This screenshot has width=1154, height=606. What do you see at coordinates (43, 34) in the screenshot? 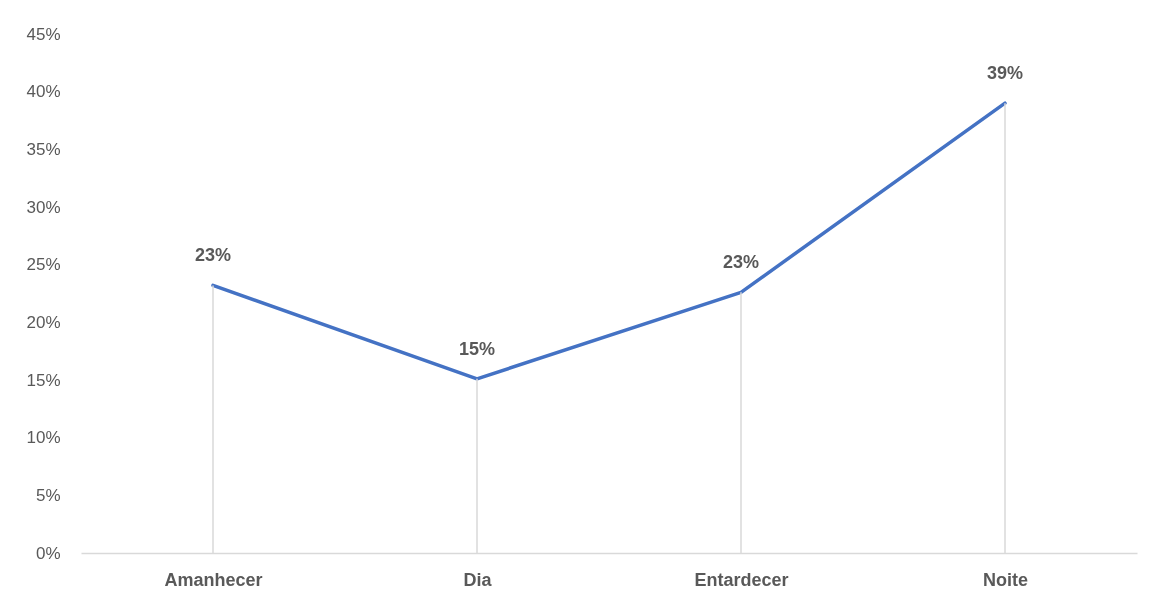
I see `y-tick-label: 45%` at bounding box center [43, 34].